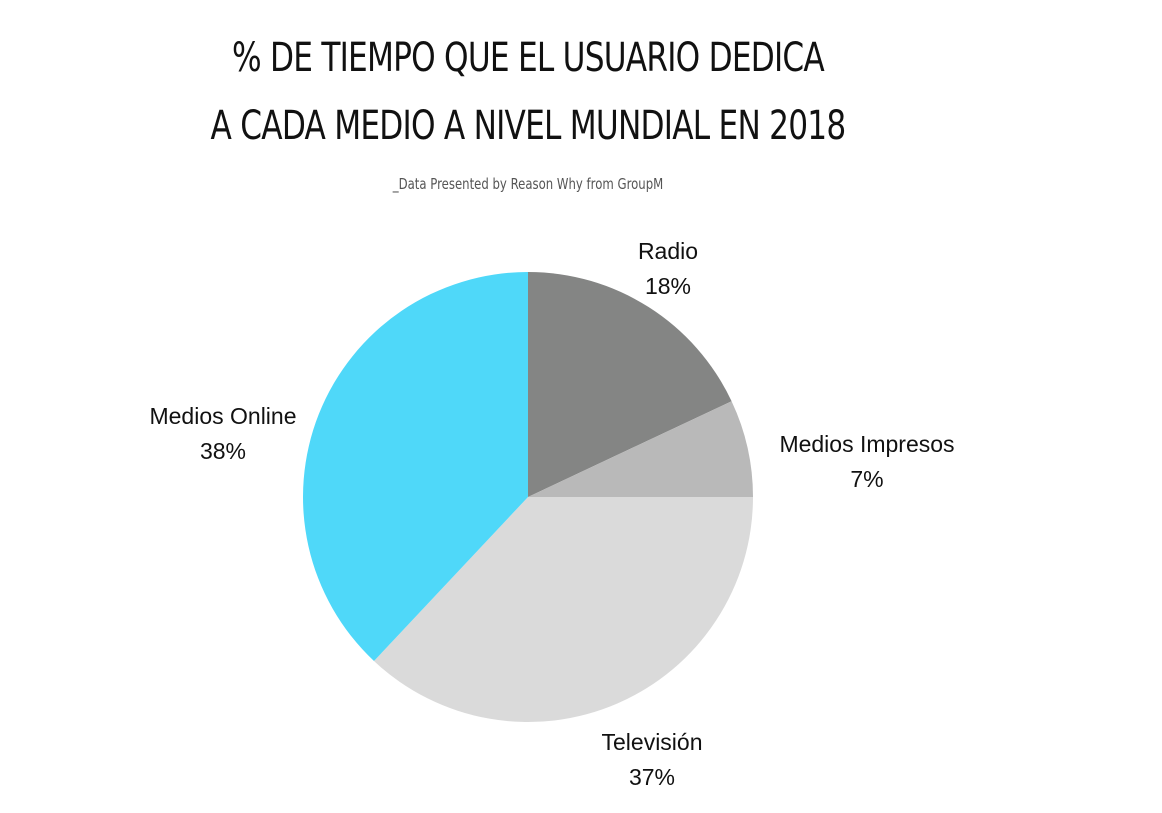 Image resolution: width=1162 pixels, height=813 pixels. What do you see at coordinates (415, 467) in the screenshot?
I see `pie-slice-medios-online` at bounding box center [415, 467].